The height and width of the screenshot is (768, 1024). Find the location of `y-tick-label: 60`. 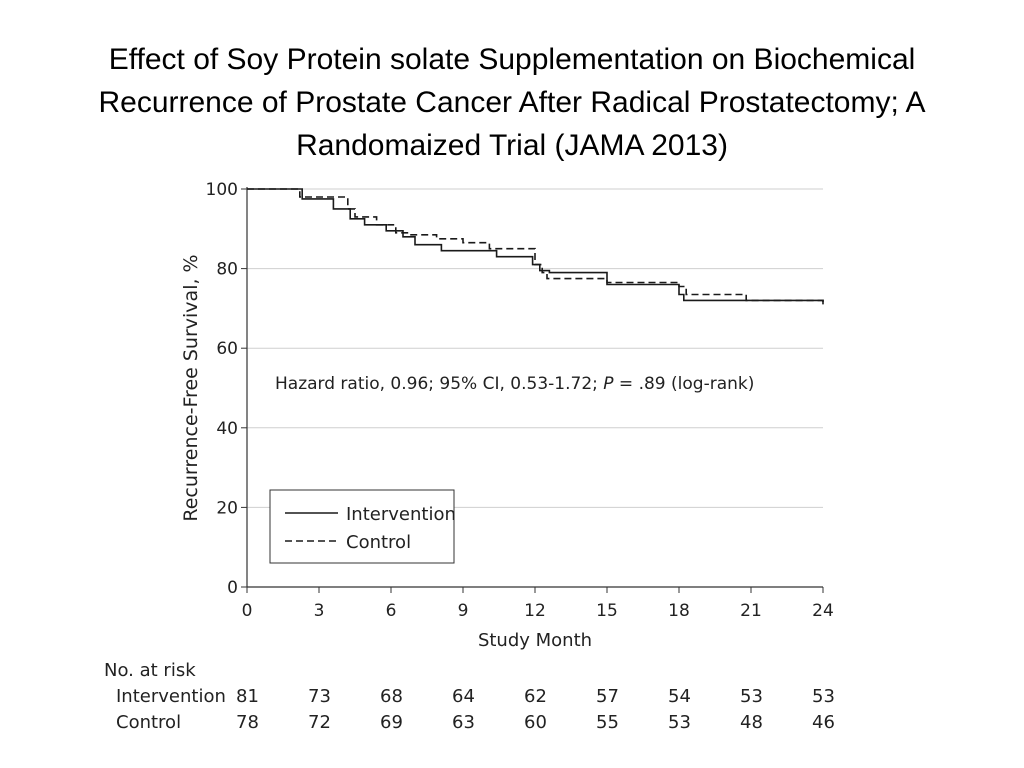

y-tick-label: 60 is located at coordinates (227, 349).